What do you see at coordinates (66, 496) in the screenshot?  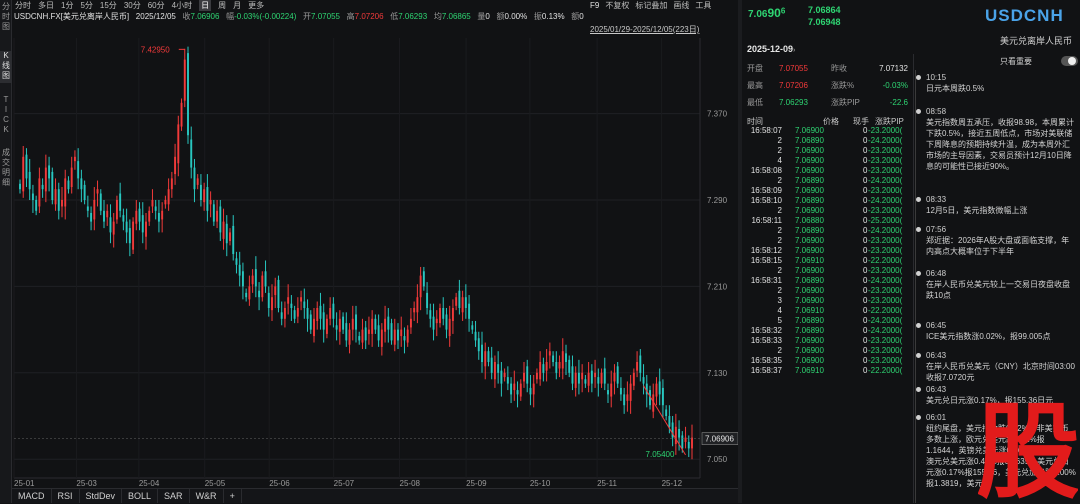 I see `indicator-tab-rsi: RSI` at bounding box center [66, 496].